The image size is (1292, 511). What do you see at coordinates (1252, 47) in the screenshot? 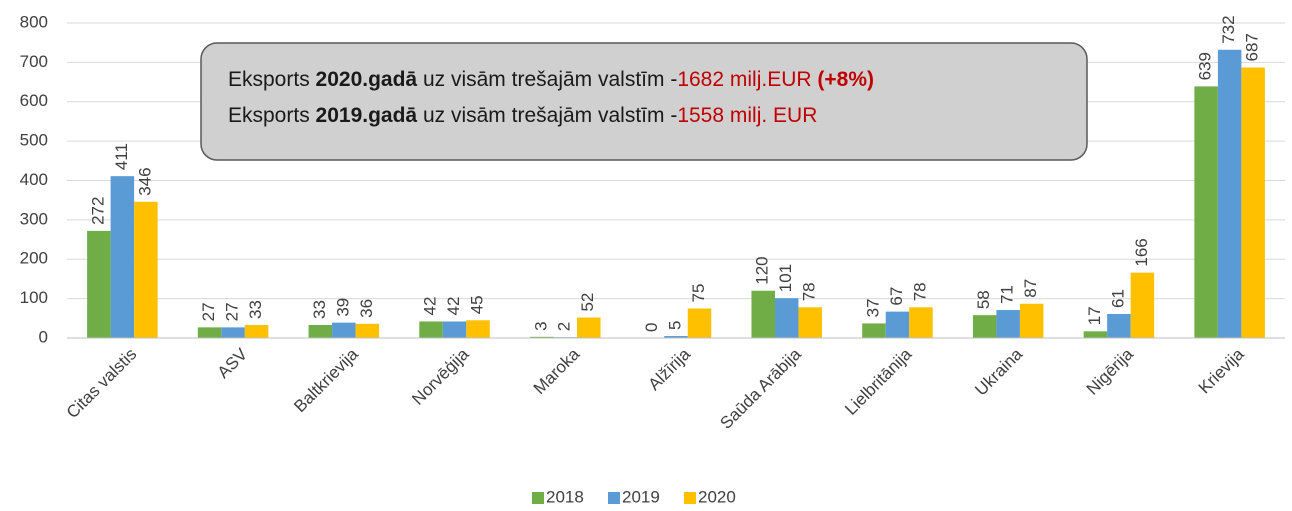
I see `value-label: 687` at bounding box center [1252, 47].